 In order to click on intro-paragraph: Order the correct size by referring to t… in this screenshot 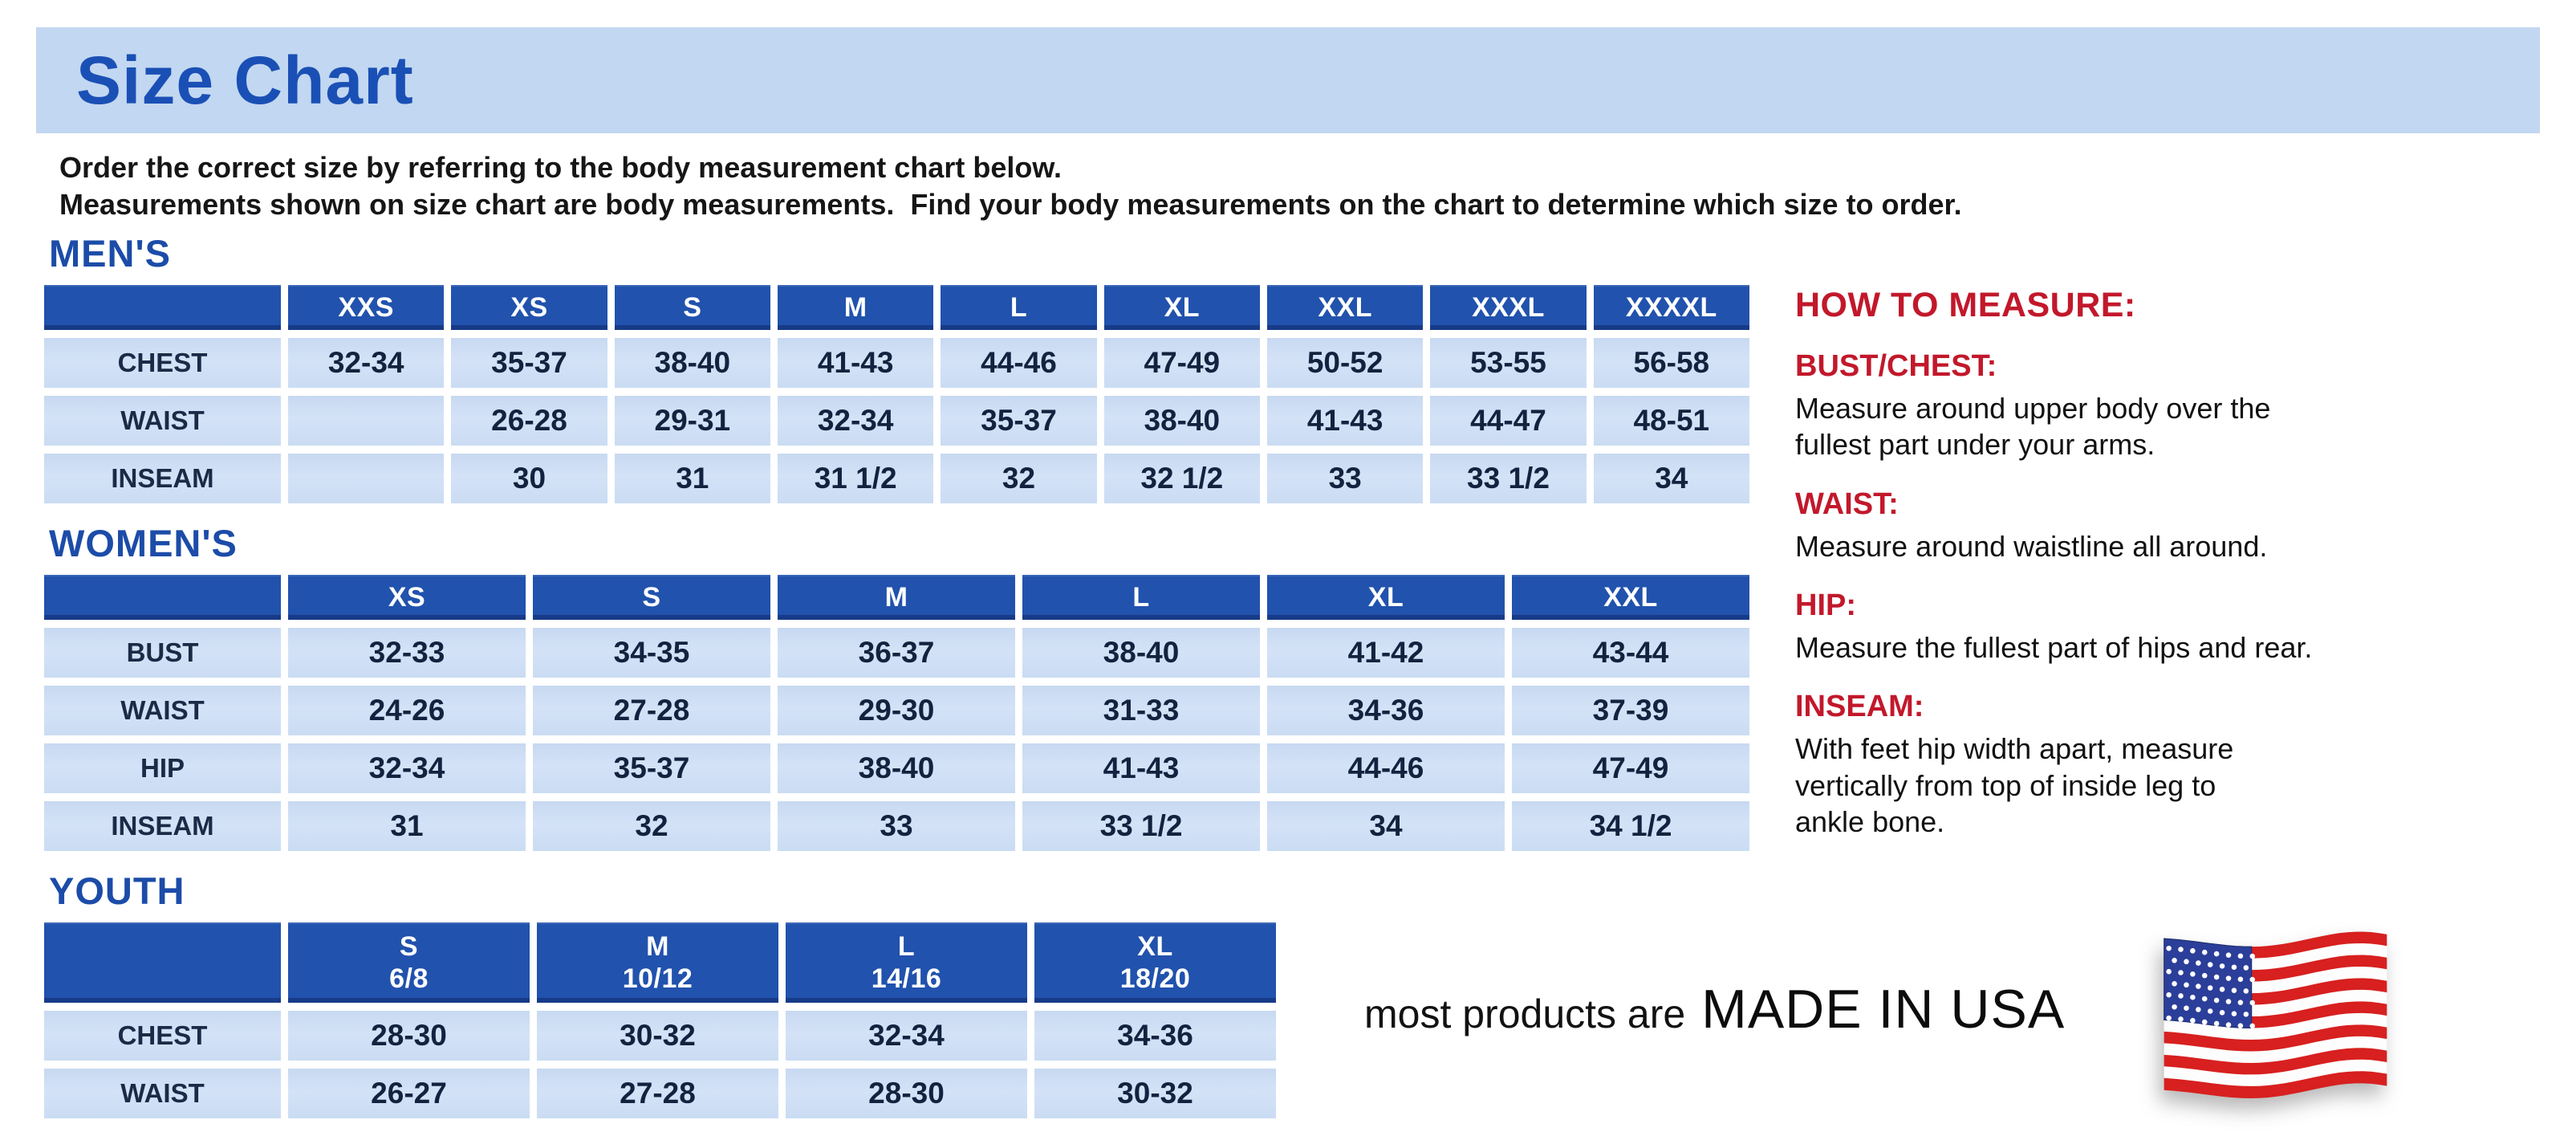, I will do `click(1295, 186)`.